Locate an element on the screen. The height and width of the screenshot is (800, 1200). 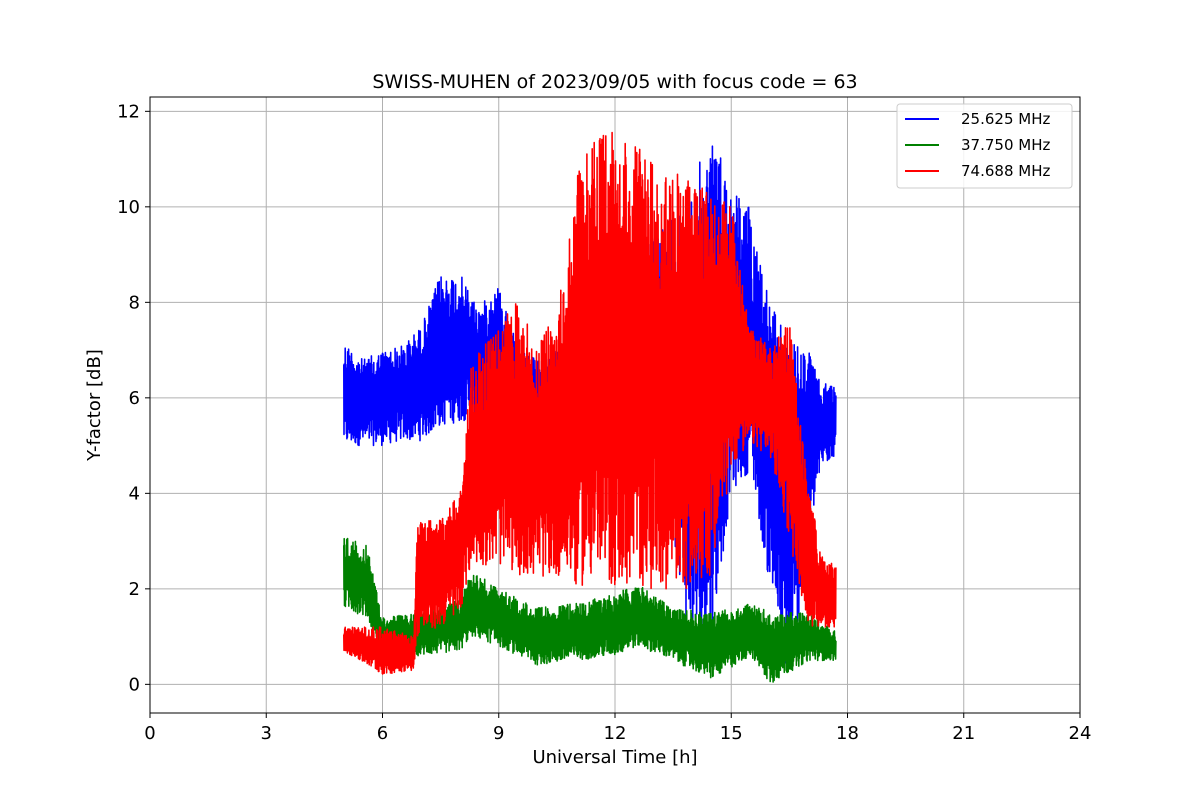
y-tick-label: 0 is located at coordinates (134, 684).